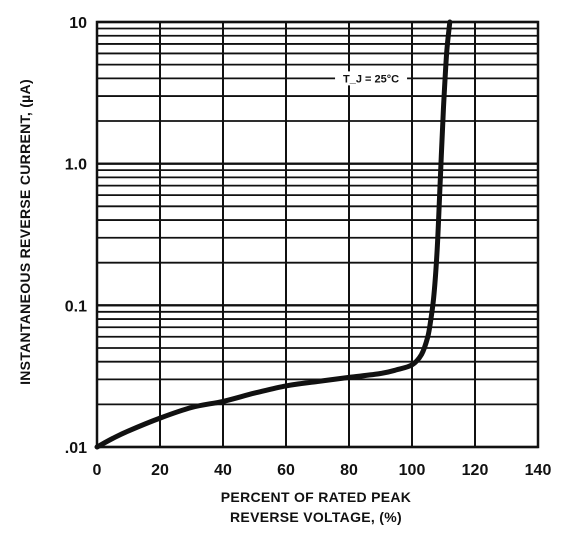 This screenshot has width=569, height=534. I want to click on y-axis-label: INSTANTANEOUS REVERSE CURRENT, (µA), so click(25, 232).